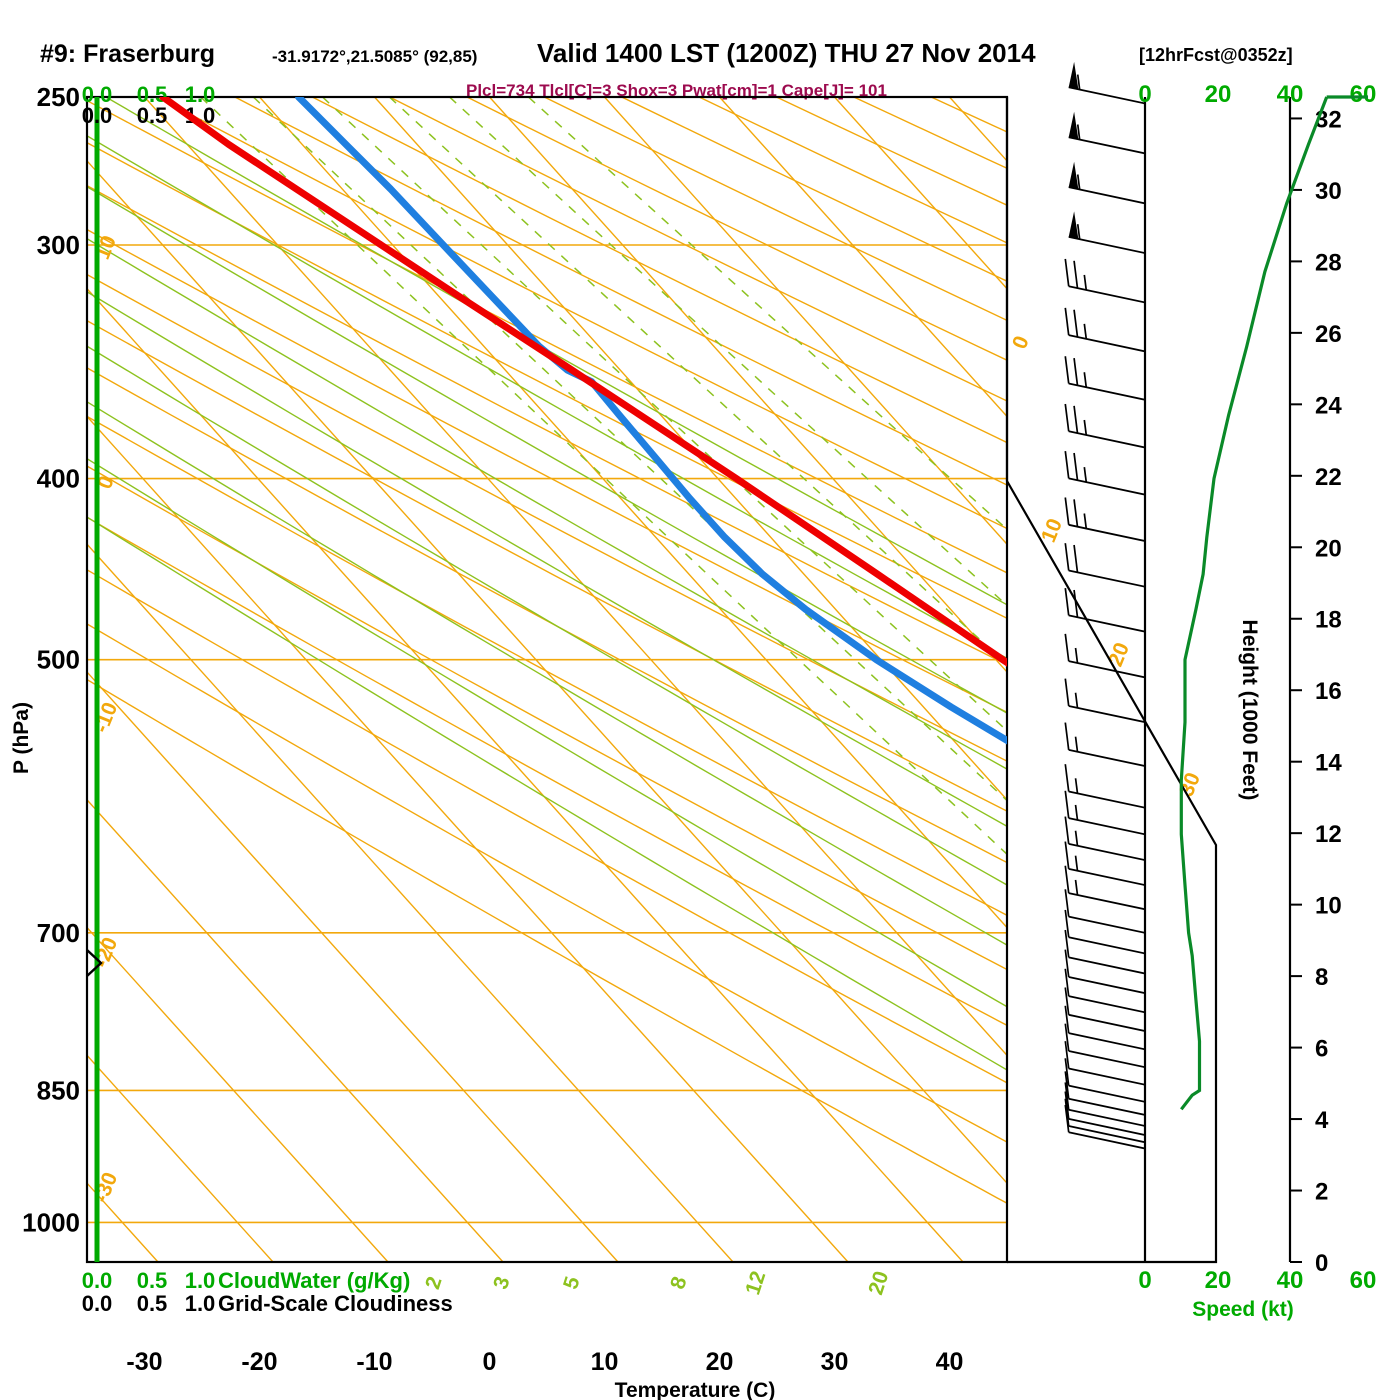  Describe the element at coordinates (128, 54) in the screenshot. I see `station-title: #9: Fraserburg` at that location.